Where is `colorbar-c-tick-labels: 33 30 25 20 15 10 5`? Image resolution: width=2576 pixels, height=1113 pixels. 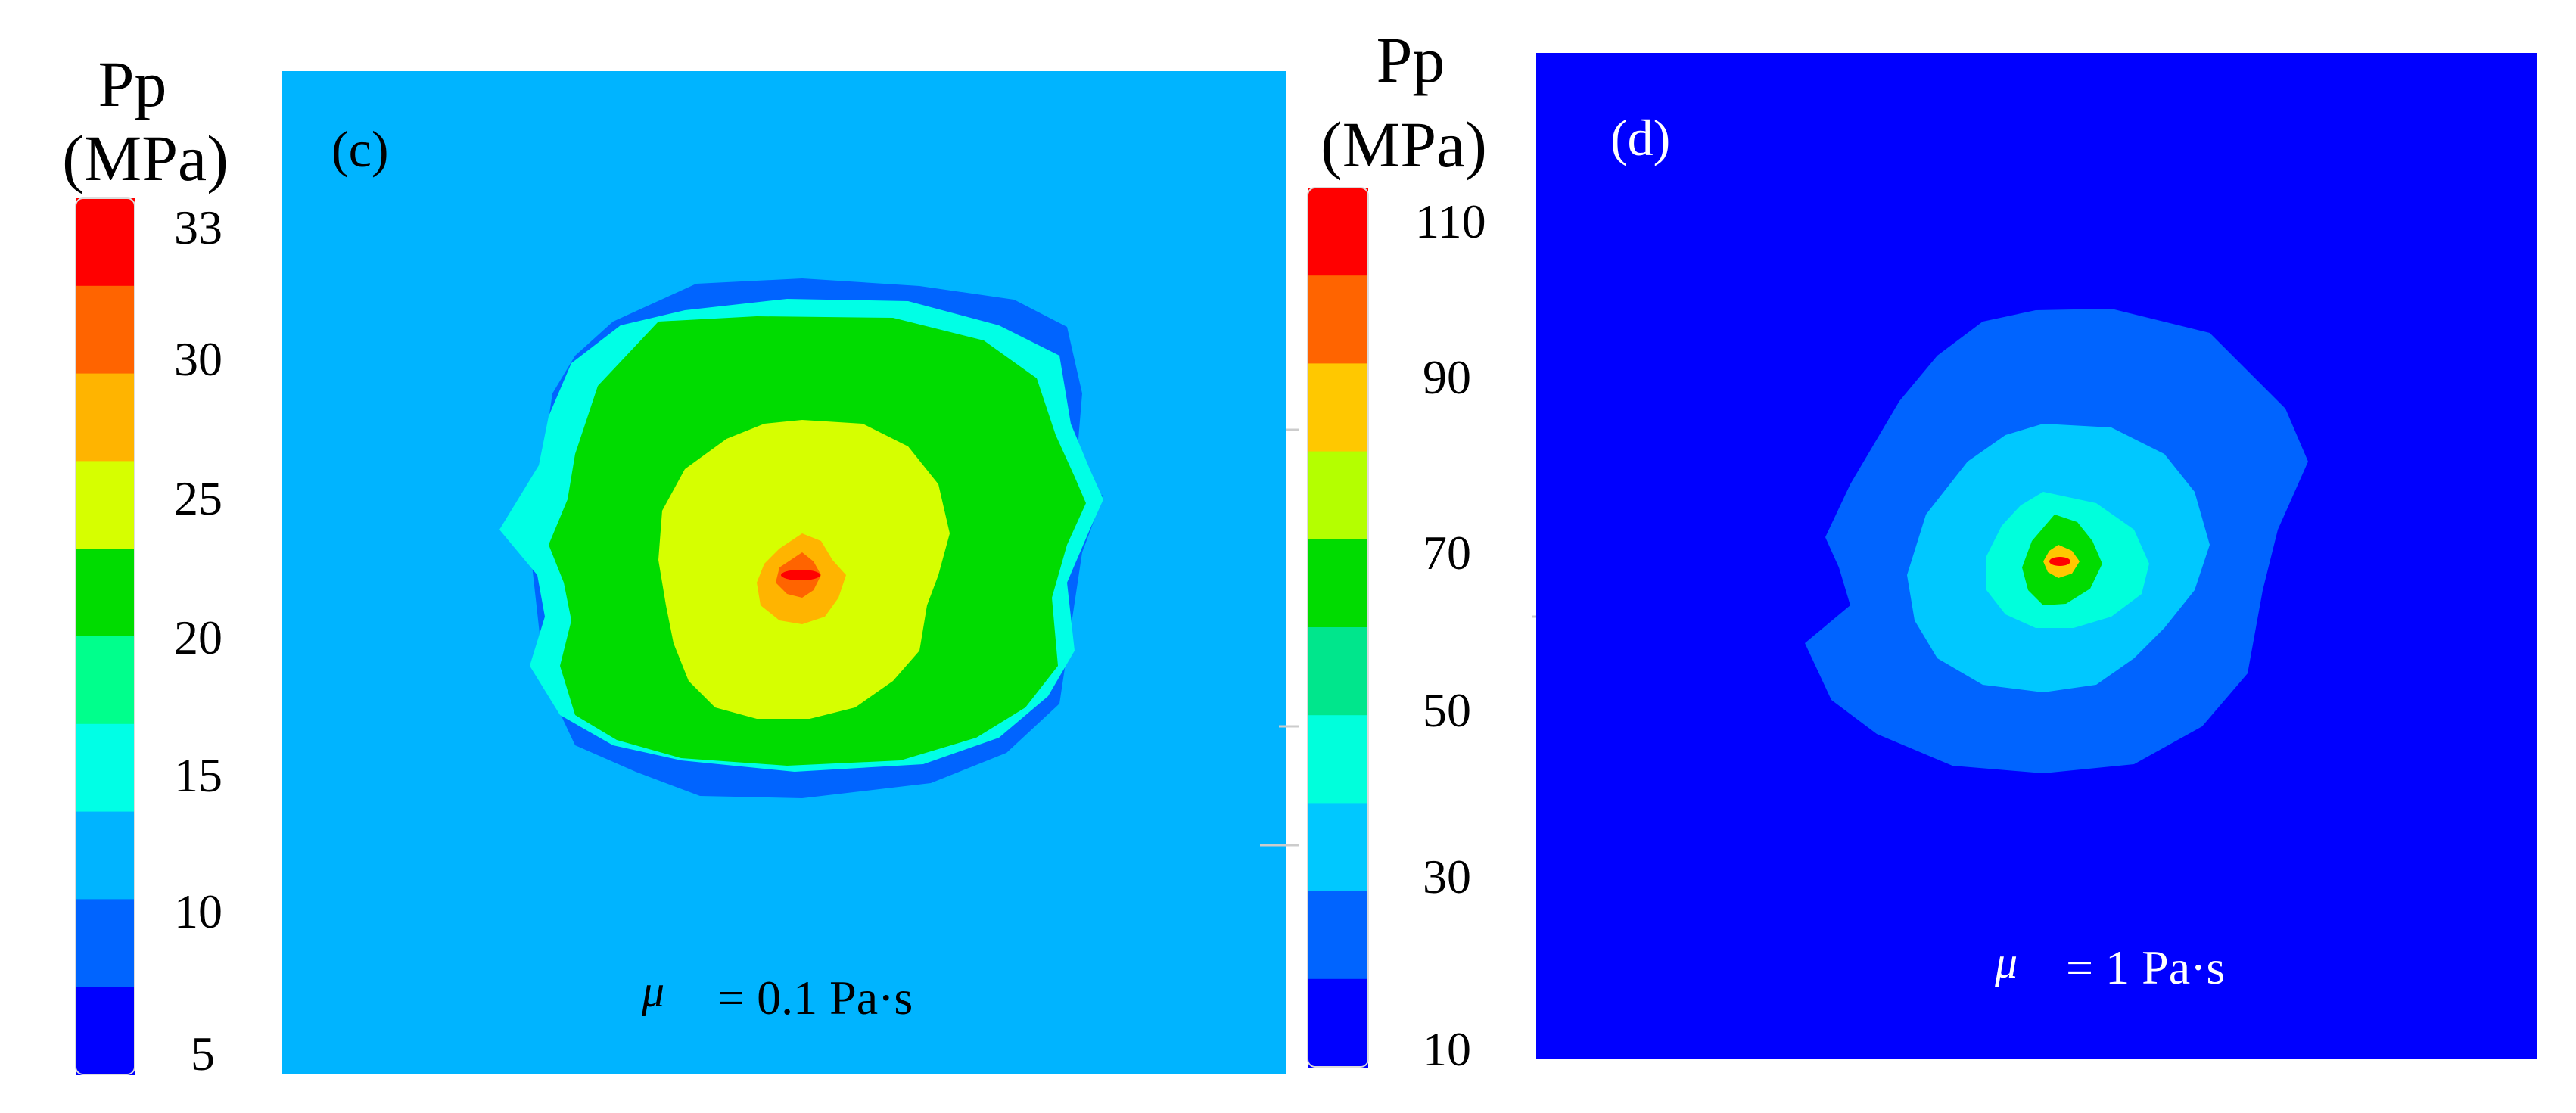 colorbar-c-tick-labels: 33 30 25 20 15 10 5 is located at coordinates (198, 640).